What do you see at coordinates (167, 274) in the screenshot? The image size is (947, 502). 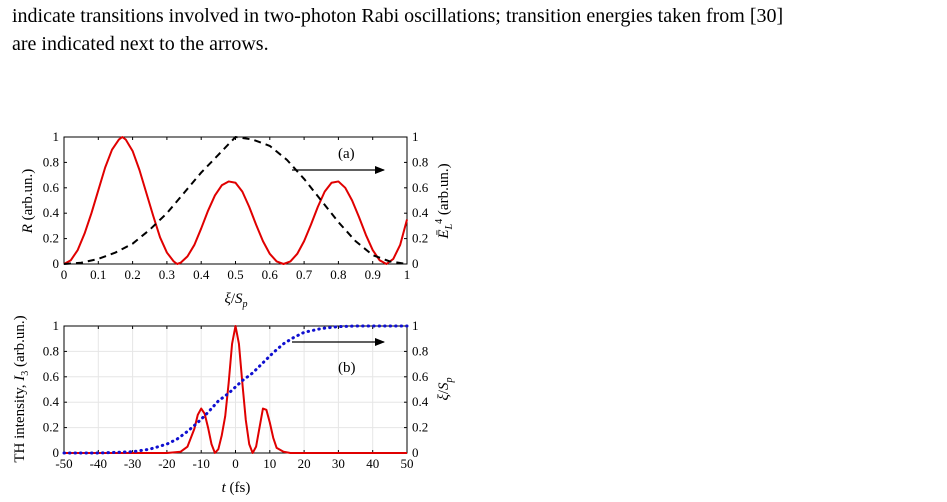 I see `panel-a-xtick-label: 0.3` at bounding box center [167, 274].